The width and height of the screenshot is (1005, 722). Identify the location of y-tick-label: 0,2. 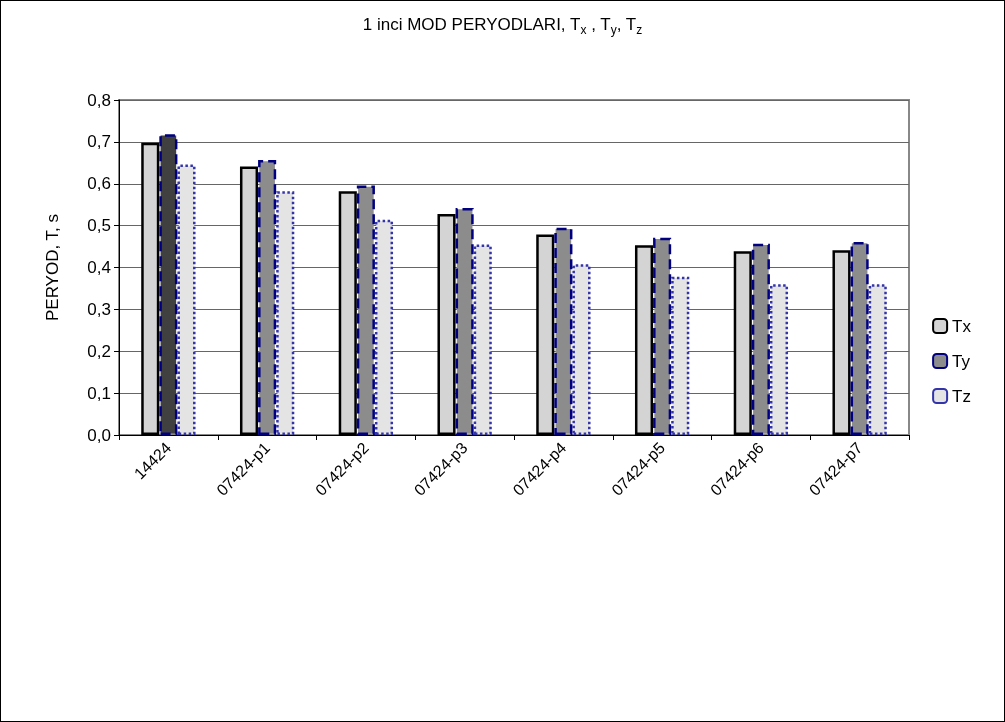
(99, 351).